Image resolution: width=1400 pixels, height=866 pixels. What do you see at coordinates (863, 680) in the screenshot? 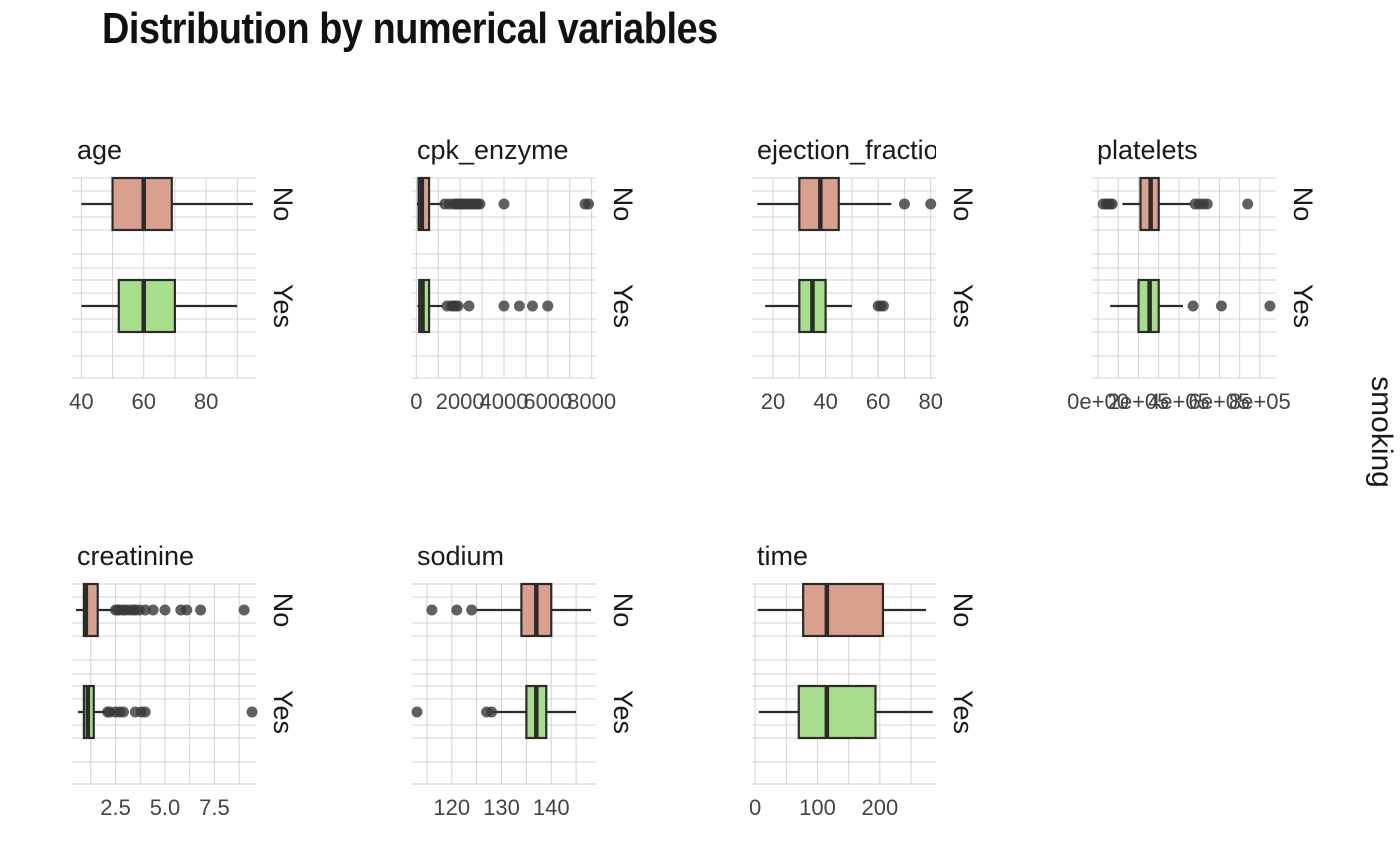
I see `panel-time: time No Yes 0 100 200` at bounding box center [863, 680].